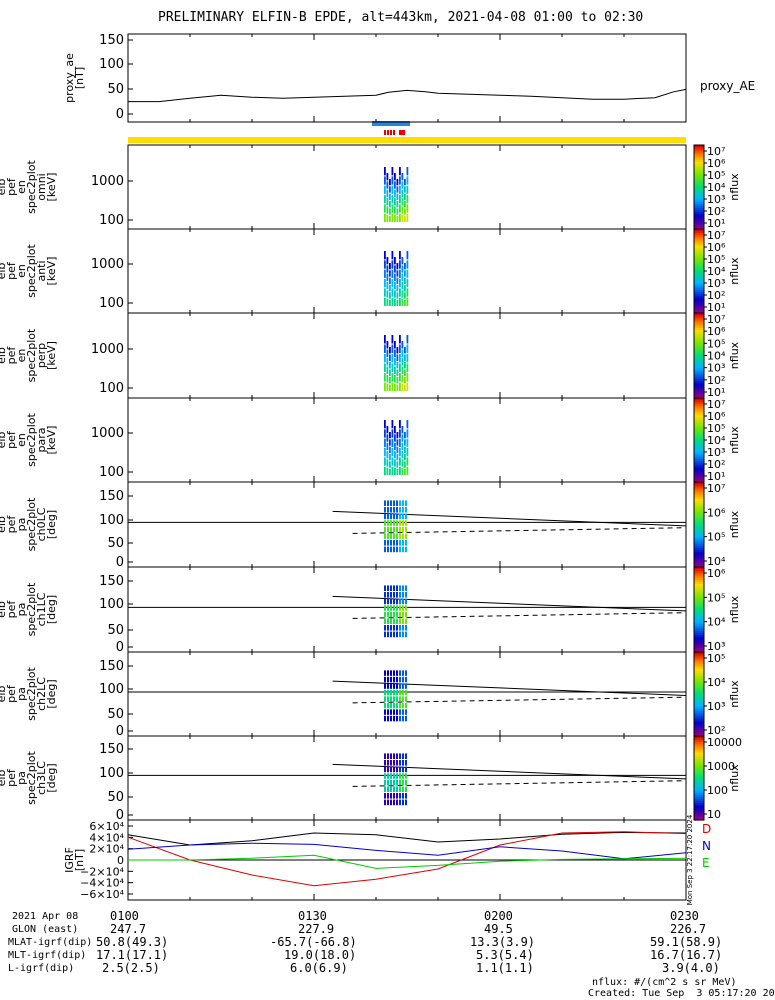  What do you see at coordinates (734, 187) in the screenshot?
I see `cbar-unit-en_omni: nflux` at bounding box center [734, 187].